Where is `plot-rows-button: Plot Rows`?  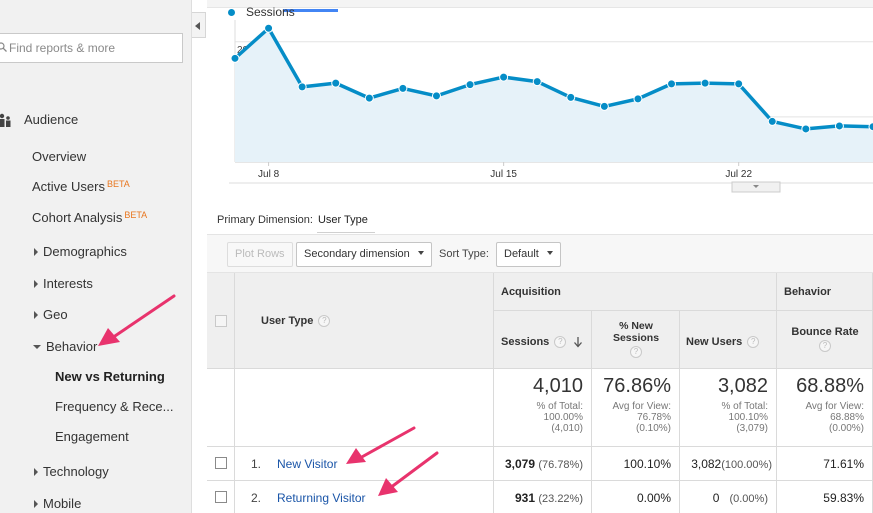
plot-rows-button: Plot Rows is located at coordinates (260, 254).